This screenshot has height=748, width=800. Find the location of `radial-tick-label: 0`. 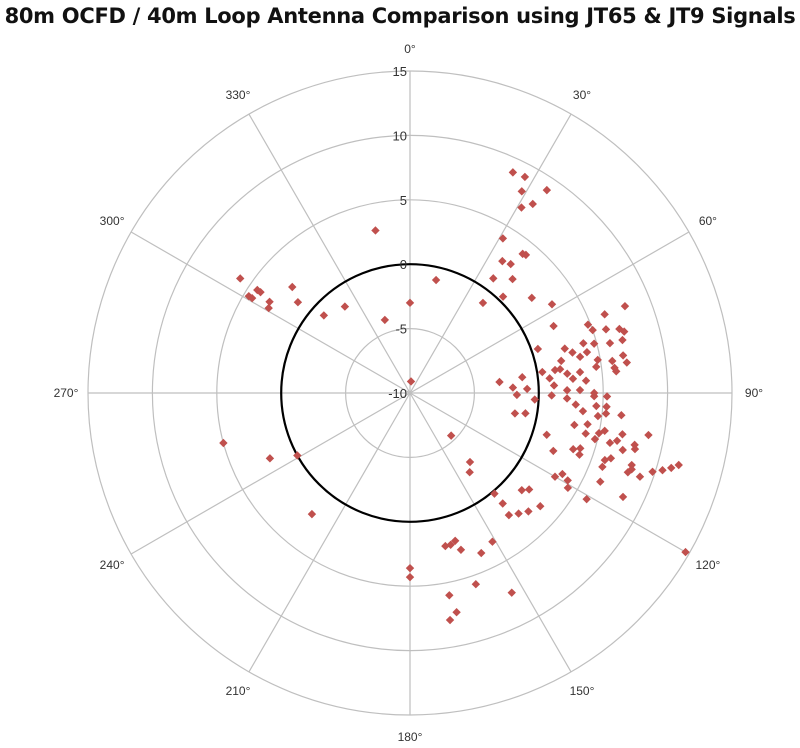

radial-tick-label: 0 is located at coordinates (403, 264).